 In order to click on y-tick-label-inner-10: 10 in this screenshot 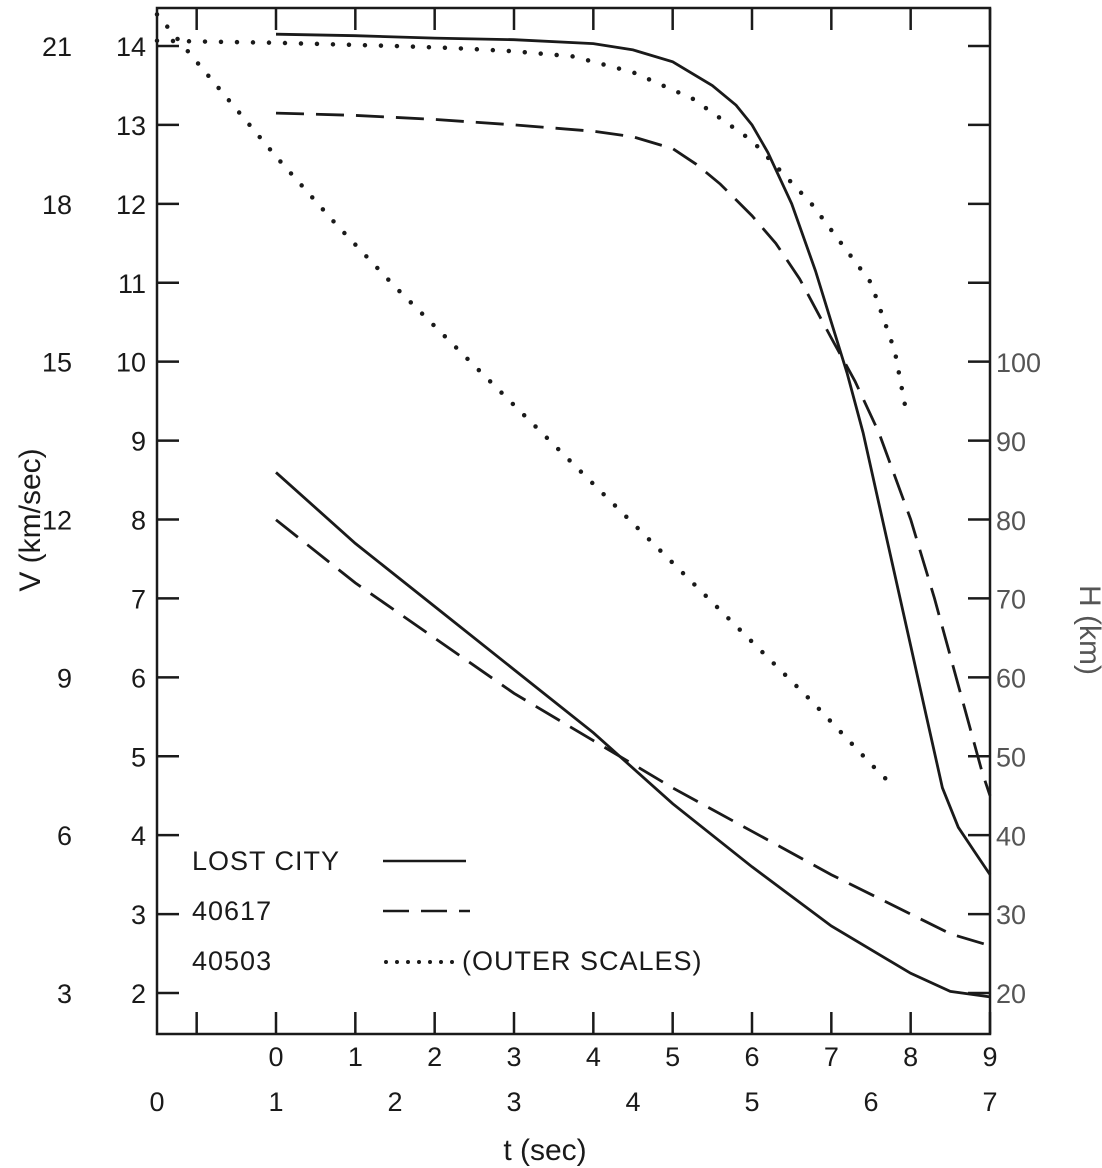, I will do `click(131, 363)`.